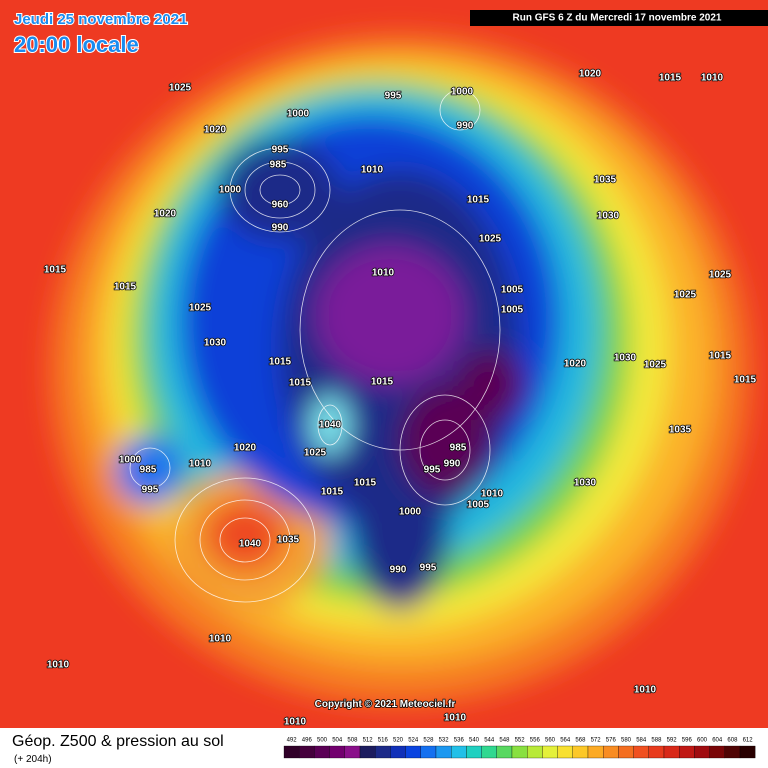 The height and width of the screenshot is (768, 768). Describe the element at coordinates (520, 741) in the screenshot. I see `scale-label: 552` at that location.